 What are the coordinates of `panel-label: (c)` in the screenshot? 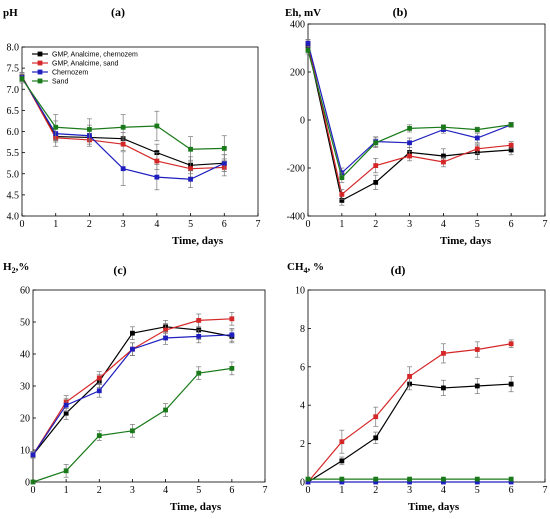 It's located at (119, 270).